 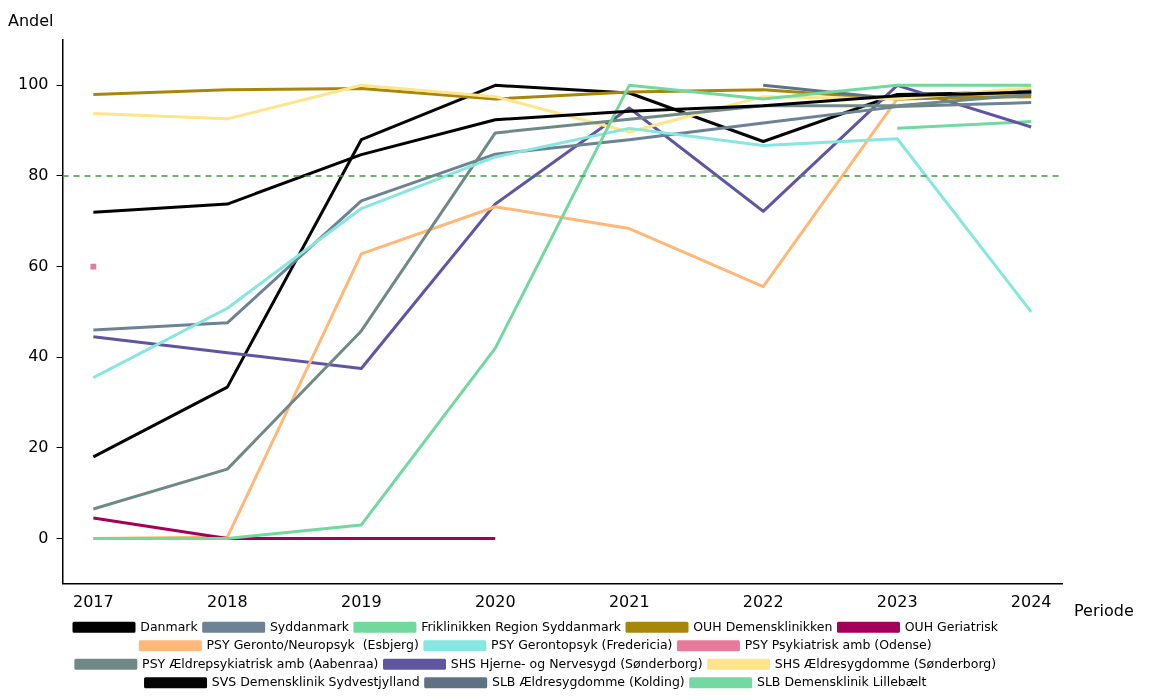 What do you see at coordinates (315, 681) in the screenshot?
I see `legend-label: SVS Demensklinik Sydvestjylland` at bounding box center [315, 681].